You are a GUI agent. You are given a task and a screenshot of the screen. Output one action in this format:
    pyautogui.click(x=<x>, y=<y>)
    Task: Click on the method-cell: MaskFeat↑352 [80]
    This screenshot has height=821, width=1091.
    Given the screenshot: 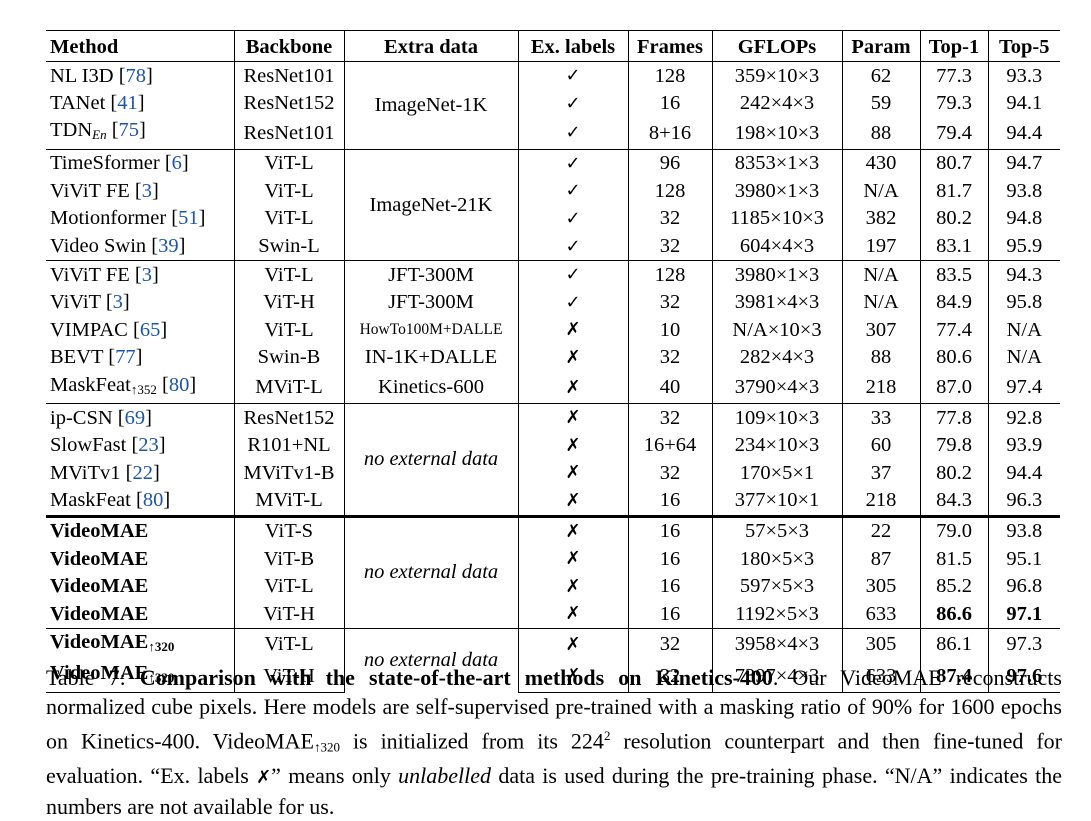 What is the action you would take?
    pyautogui.click(x=140, y=387)
    